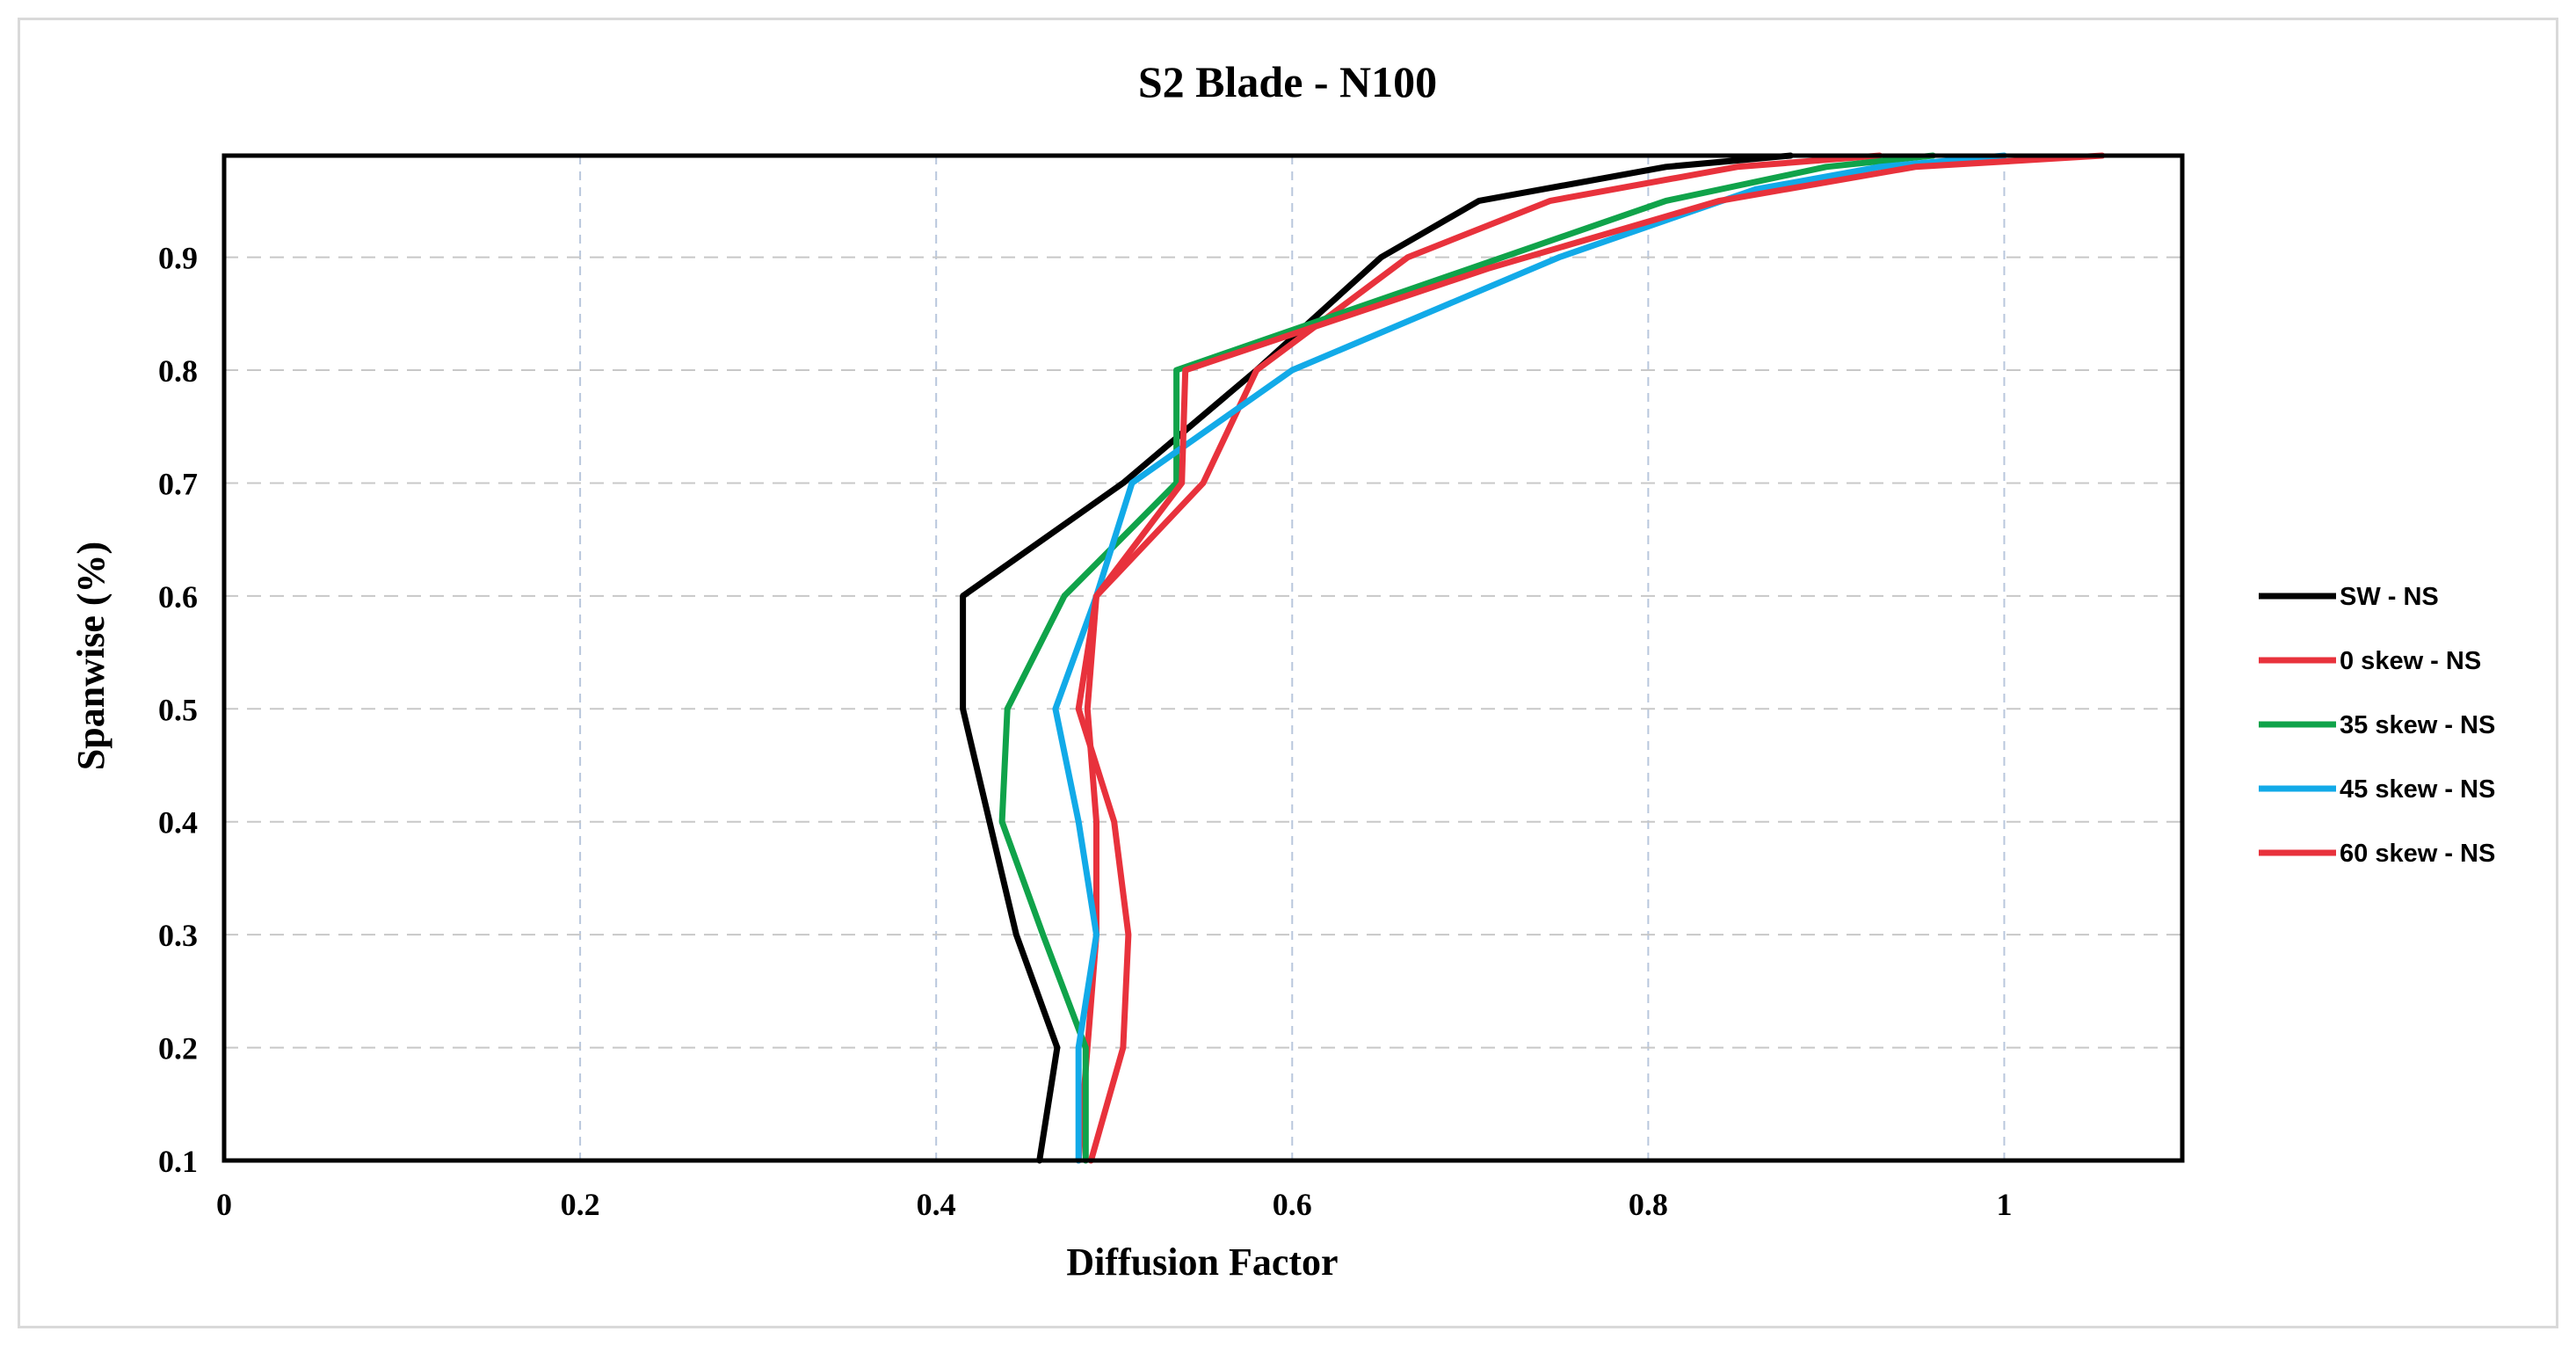  What do you see at coordinates (224, 1204) in the screenshot?
I see `x-tick-label: 0` at bounding box center [224, 1204].